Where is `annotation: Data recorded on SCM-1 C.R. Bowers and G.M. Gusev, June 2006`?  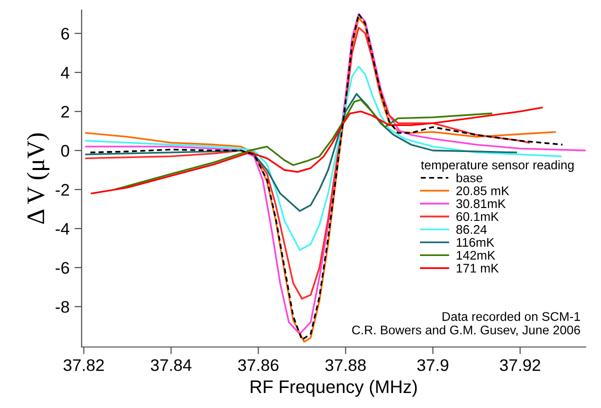
annotation: Data recorded on SCM-1 C.R. Bowers and G.M. Gusev, June 2006 is located at coordinates (466, 324).